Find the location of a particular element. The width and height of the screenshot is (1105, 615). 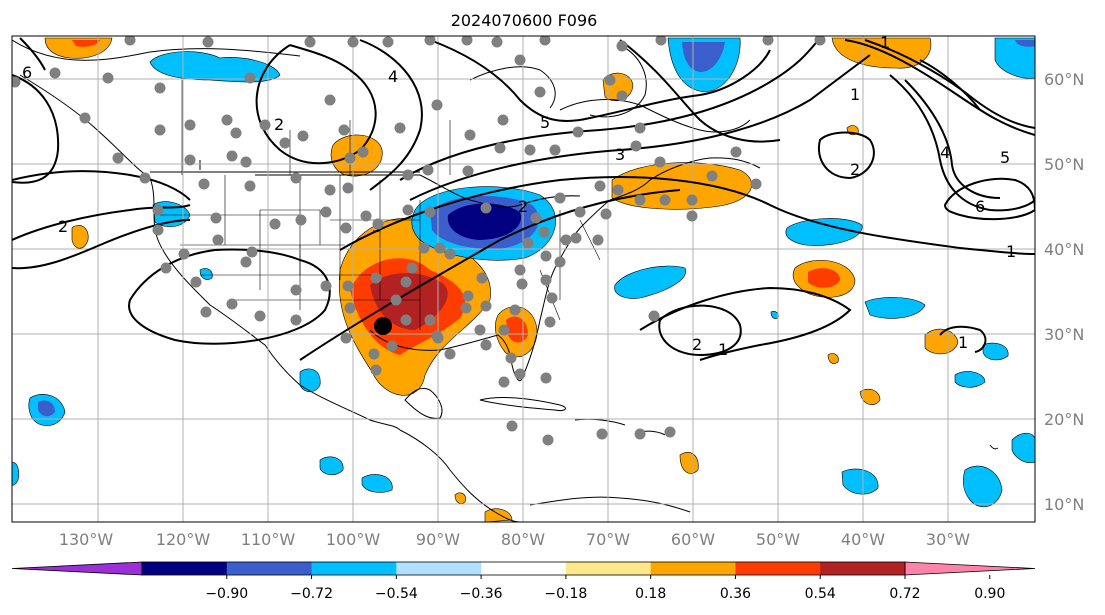

figure-title: 2024070600 F096 is located at coordinates (524, 20).